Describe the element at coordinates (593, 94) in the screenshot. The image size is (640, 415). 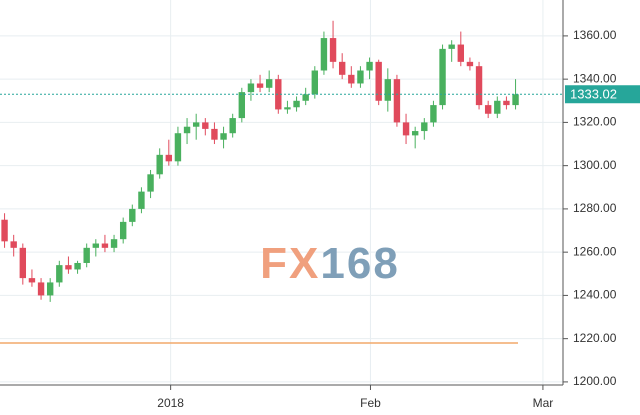
I see `last-price-label: 1333.02` at that location.